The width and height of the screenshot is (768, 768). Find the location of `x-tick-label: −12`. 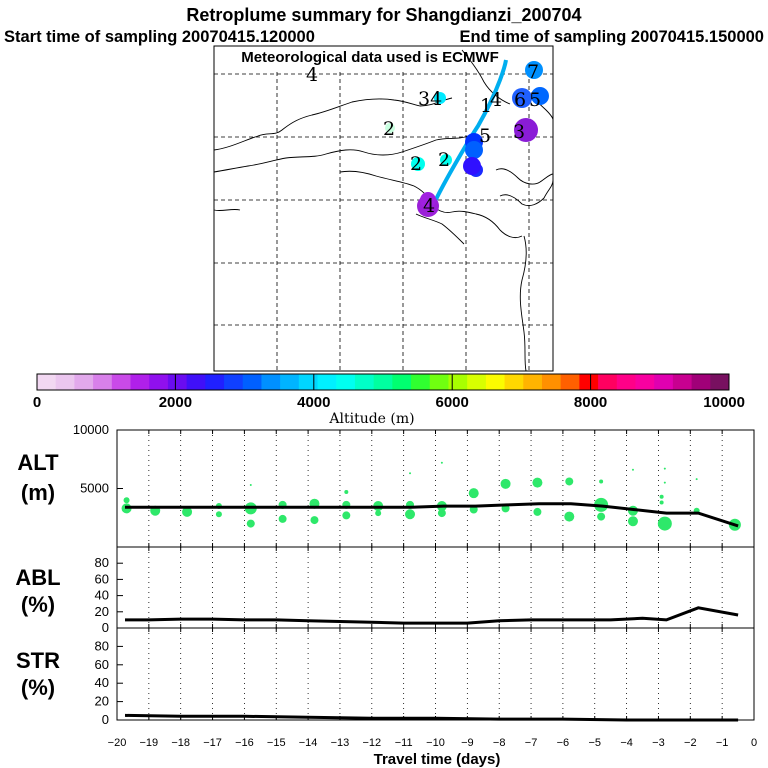

x-tick-label: −12 is located at coordinates (371, 743).